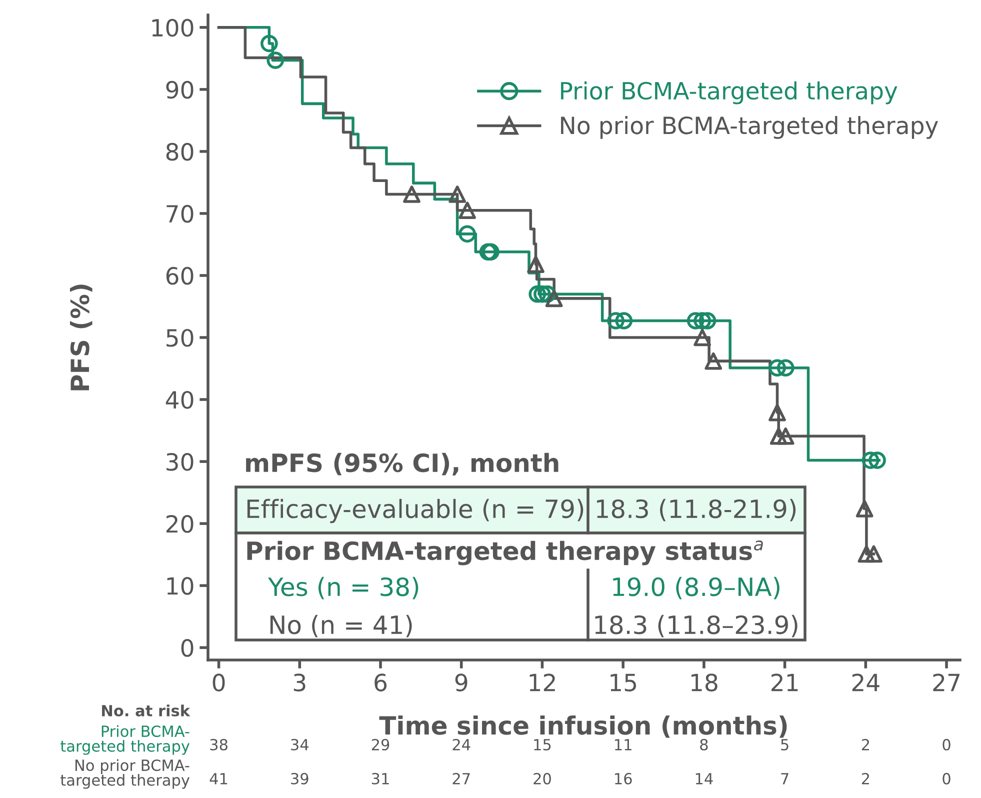 The width and height of the screenshot is (981, 798). What do you see at coordinates (705, 683) in the screenshot?
I see `x-tick-label: 18` at bounding box center [705, 683].